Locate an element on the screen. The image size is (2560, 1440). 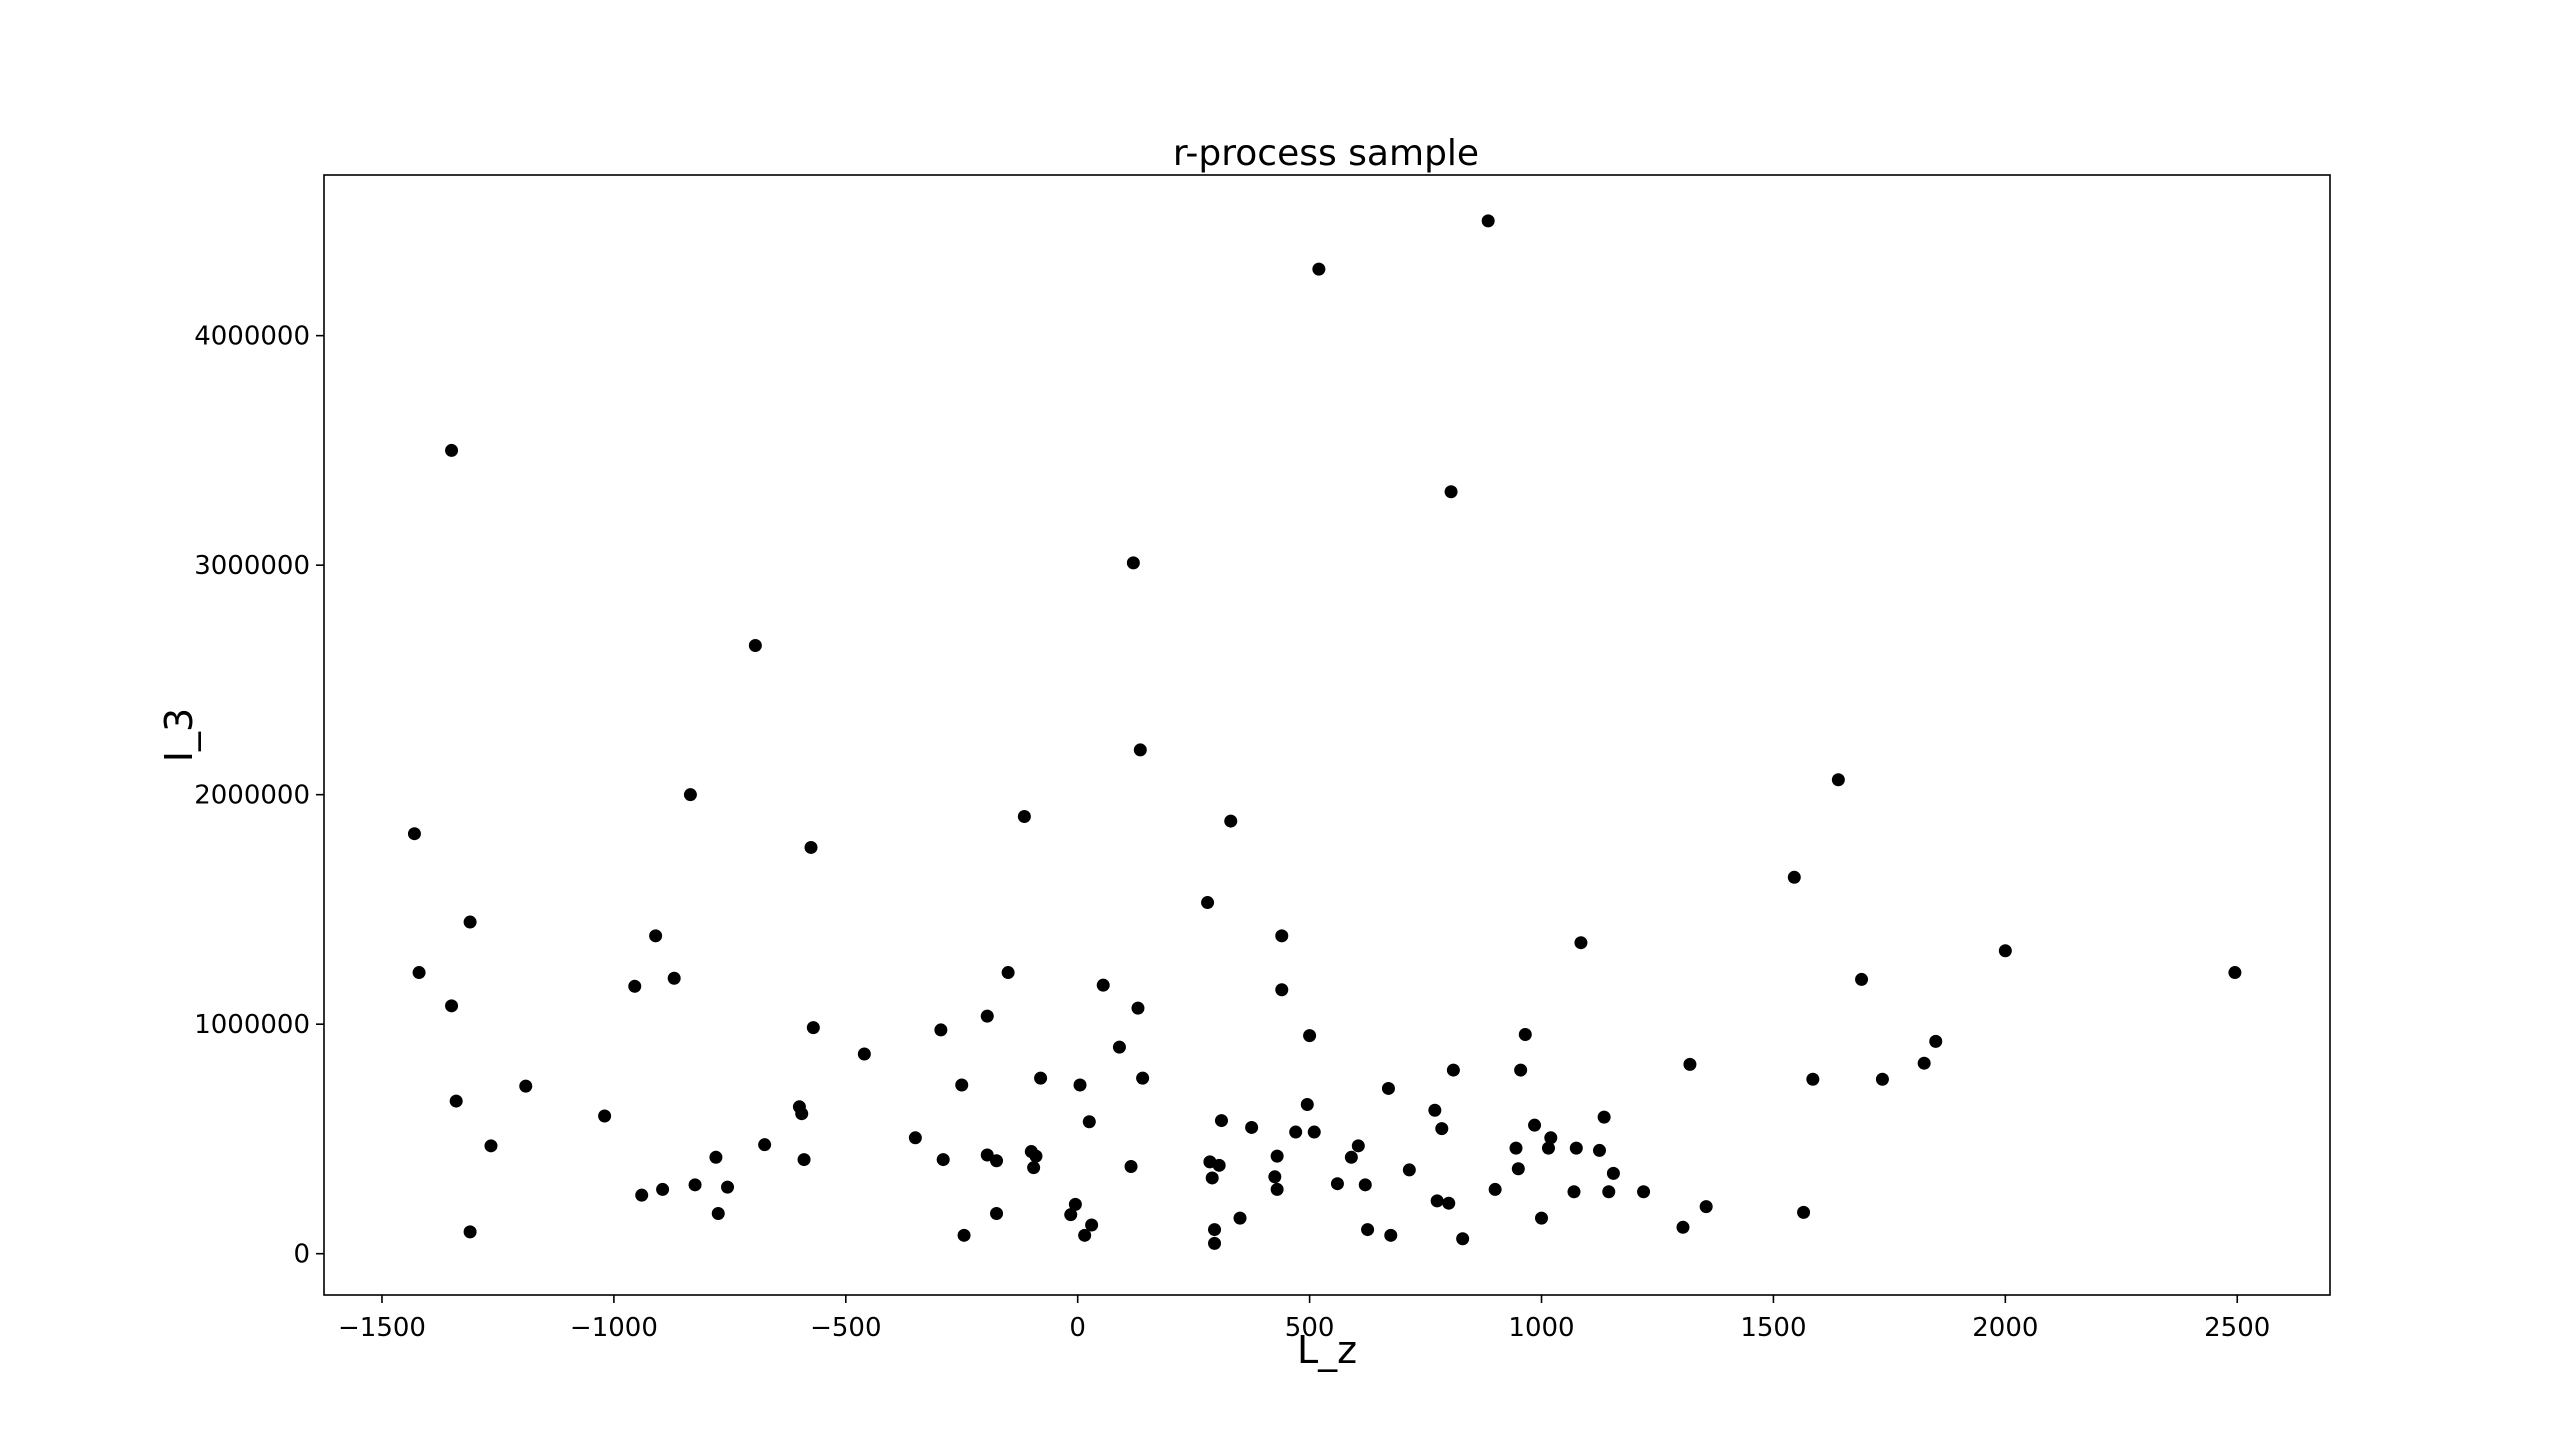
y-tick-label: 2000000 is located at coordinates (252, 796).